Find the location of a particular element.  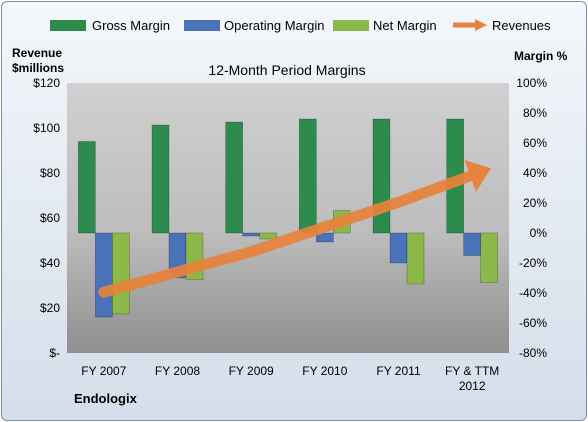

legend-item-net-margin: Net Margin is located at coordinates (385, 25).